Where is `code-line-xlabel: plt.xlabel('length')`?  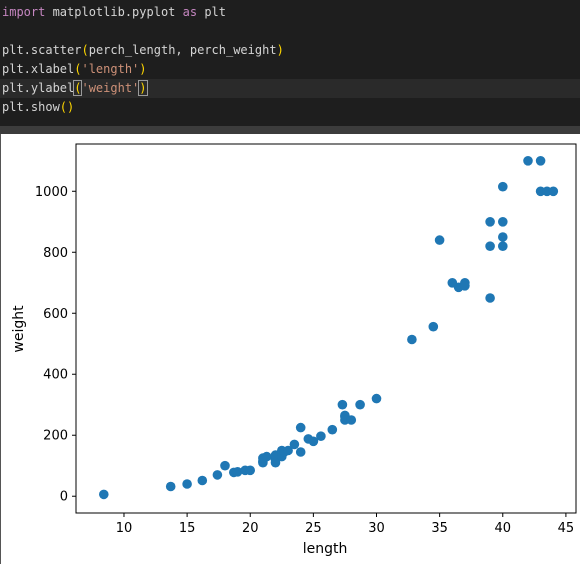 code-line-xlabel: plt.xlabel('length') is located at coordinates (290, 69).